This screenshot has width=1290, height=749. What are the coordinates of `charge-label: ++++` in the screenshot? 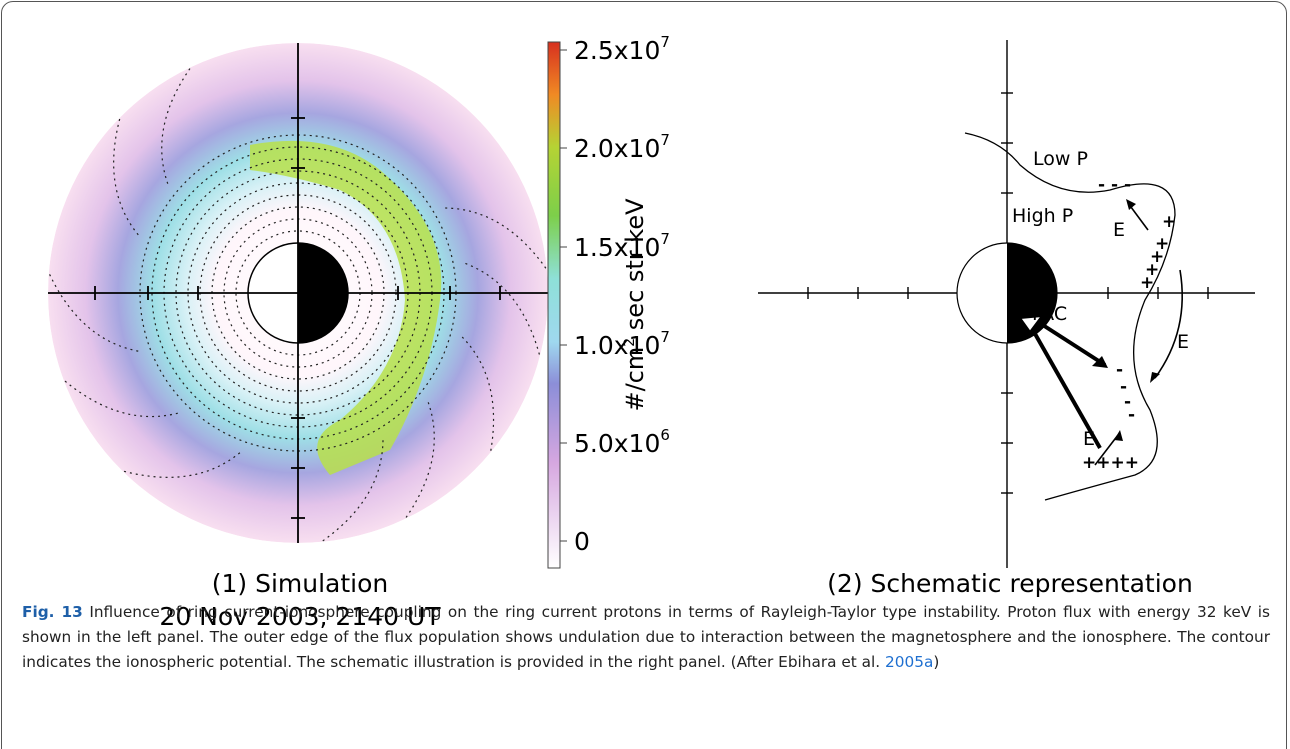 It's located at (1110, 463).